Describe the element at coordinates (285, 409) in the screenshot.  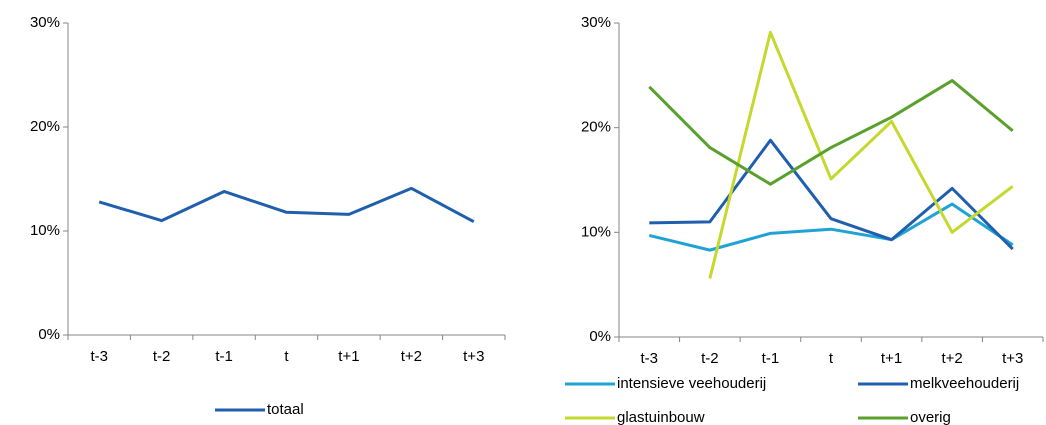
I see `legend-label: totaal` at that location.